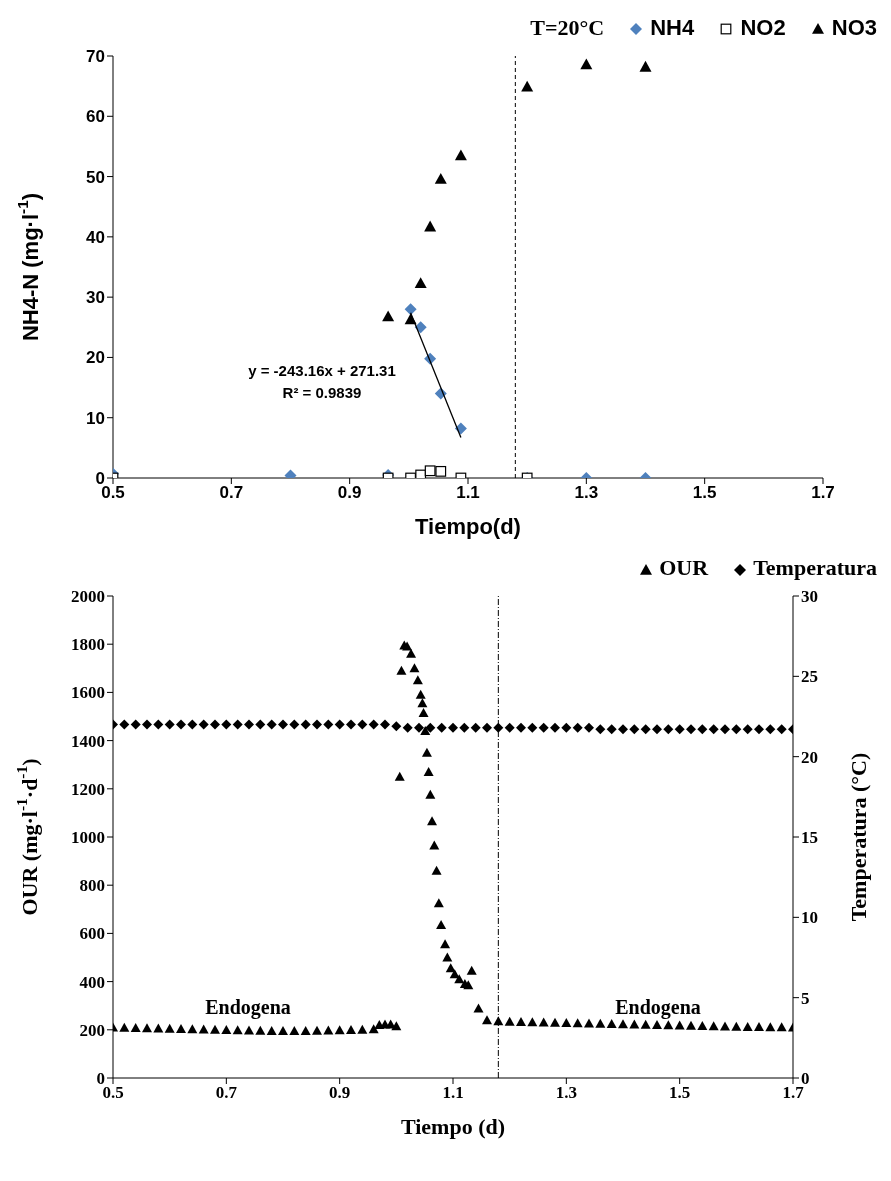  What do you see at coordinates (95, 298) in the screenshot?
I see `y-tick-label: 30` at bounding box center [95, 298].